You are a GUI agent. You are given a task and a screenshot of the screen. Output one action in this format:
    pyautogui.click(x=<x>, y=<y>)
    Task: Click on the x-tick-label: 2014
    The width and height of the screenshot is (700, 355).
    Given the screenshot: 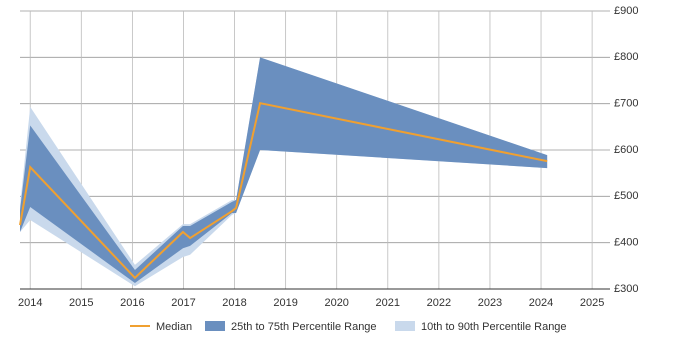 What is the action you would take?
    pyautogui.click(x=30, y=303)
    